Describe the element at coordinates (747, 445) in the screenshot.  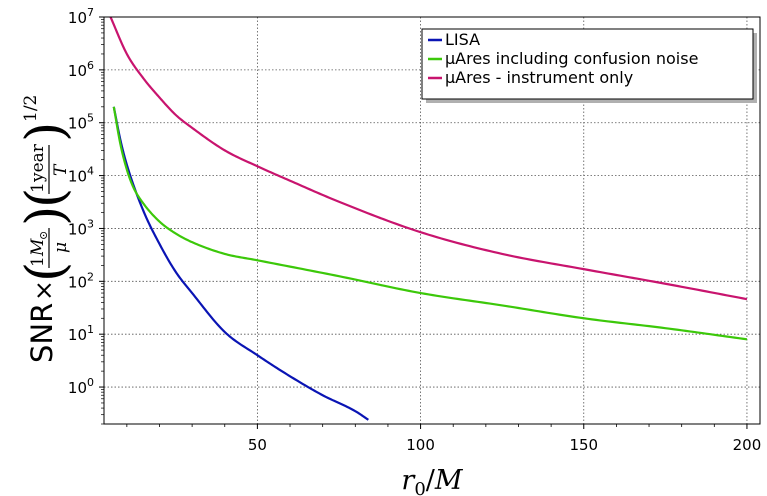
I see `x-tick-label: 200` at that location.